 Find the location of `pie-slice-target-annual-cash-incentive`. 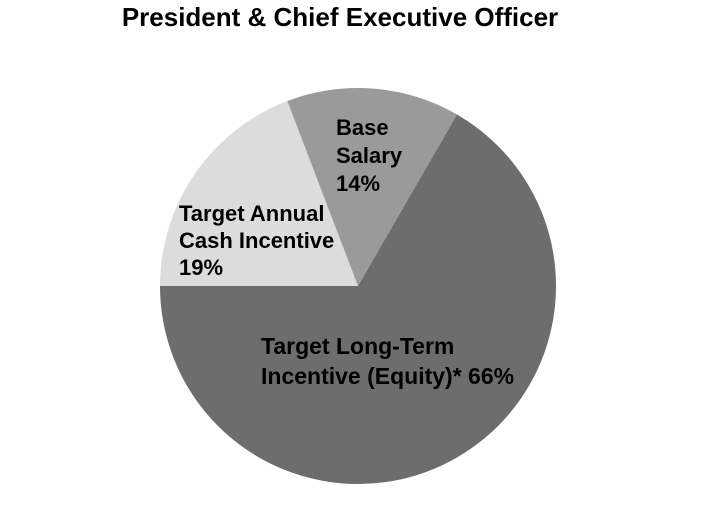

pie-slice-target-annual-cash-incentive is located at coordinates (259, 193).